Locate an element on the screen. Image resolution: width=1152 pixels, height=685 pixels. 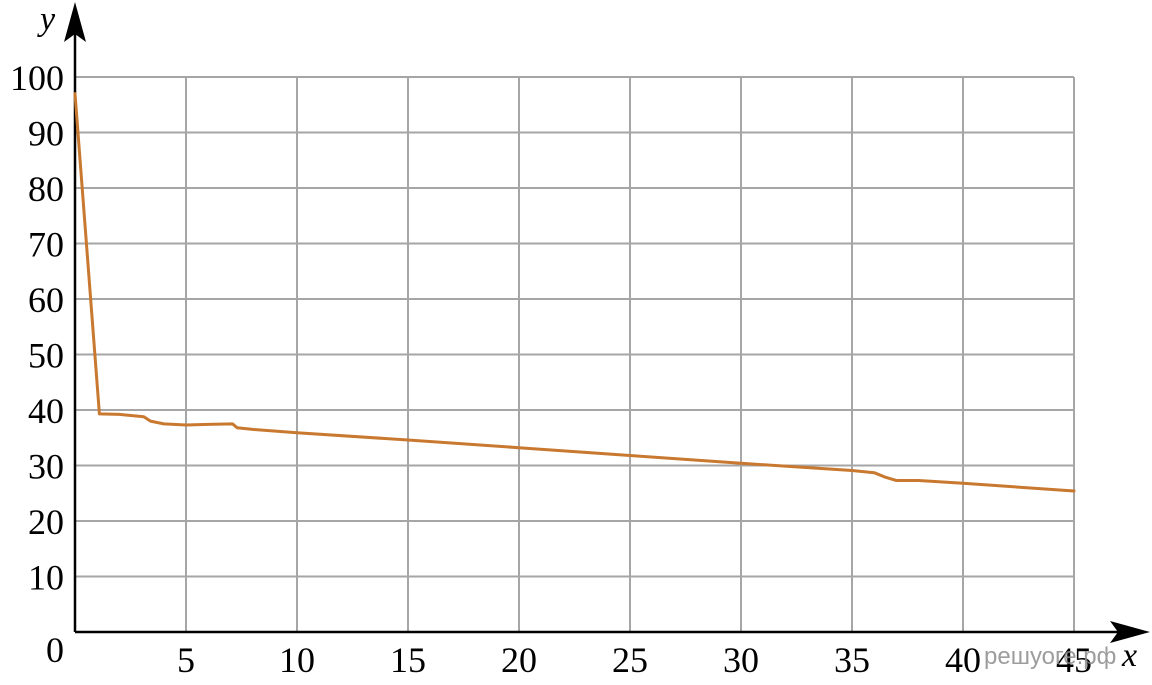
x-tick-label: 40 is located at coordinates (963, 660).